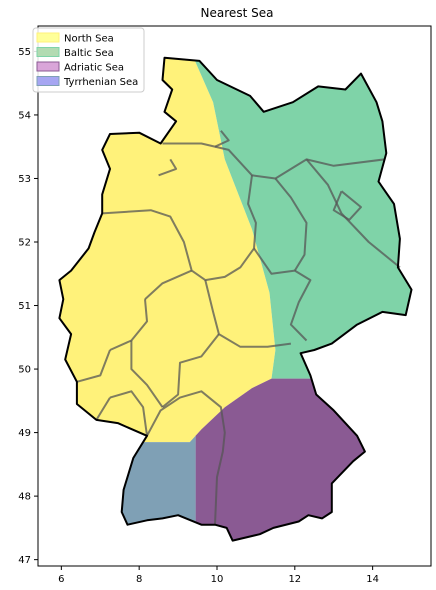 Image resolution: width=436 pixels, height=590 pixels. I want to click on legend-swatch-adriatic-sea, so click(48, 66).